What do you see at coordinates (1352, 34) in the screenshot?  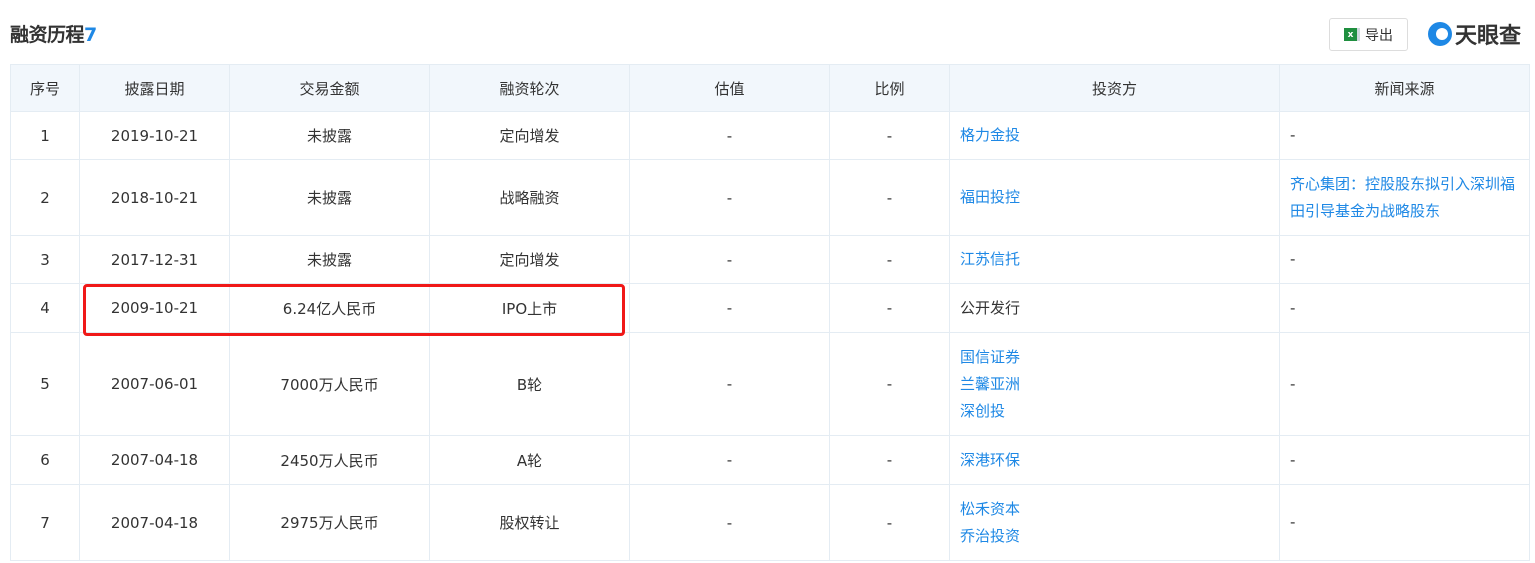 I see `excel-icon: x` at bounding box center [1352, 34].